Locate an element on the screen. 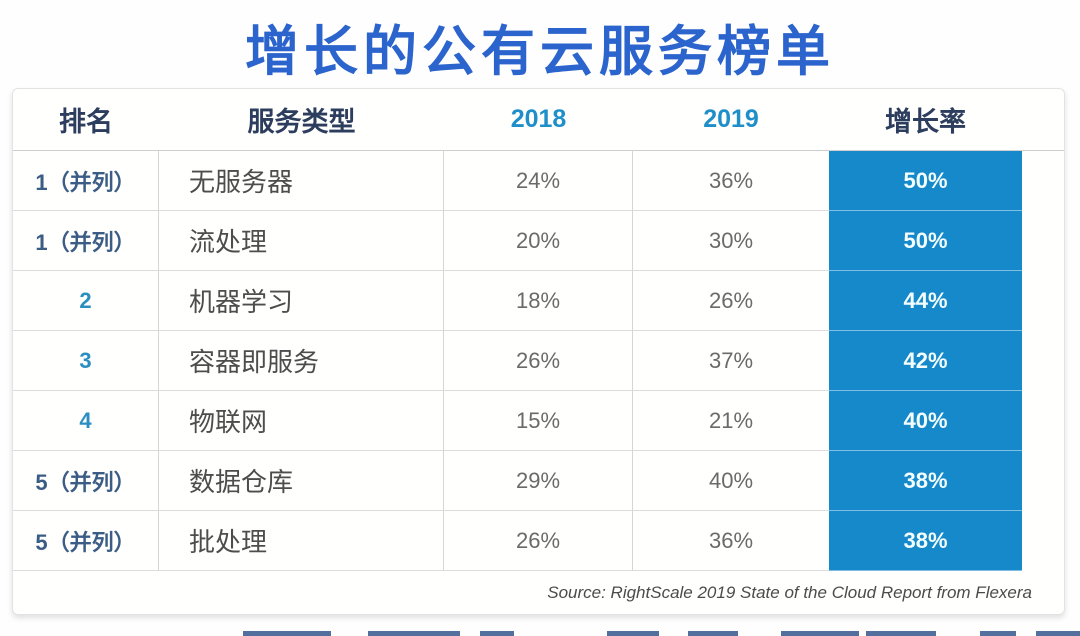 The image size is (1080, 636). value-2018: 24% is located at coordinates (538, 181).